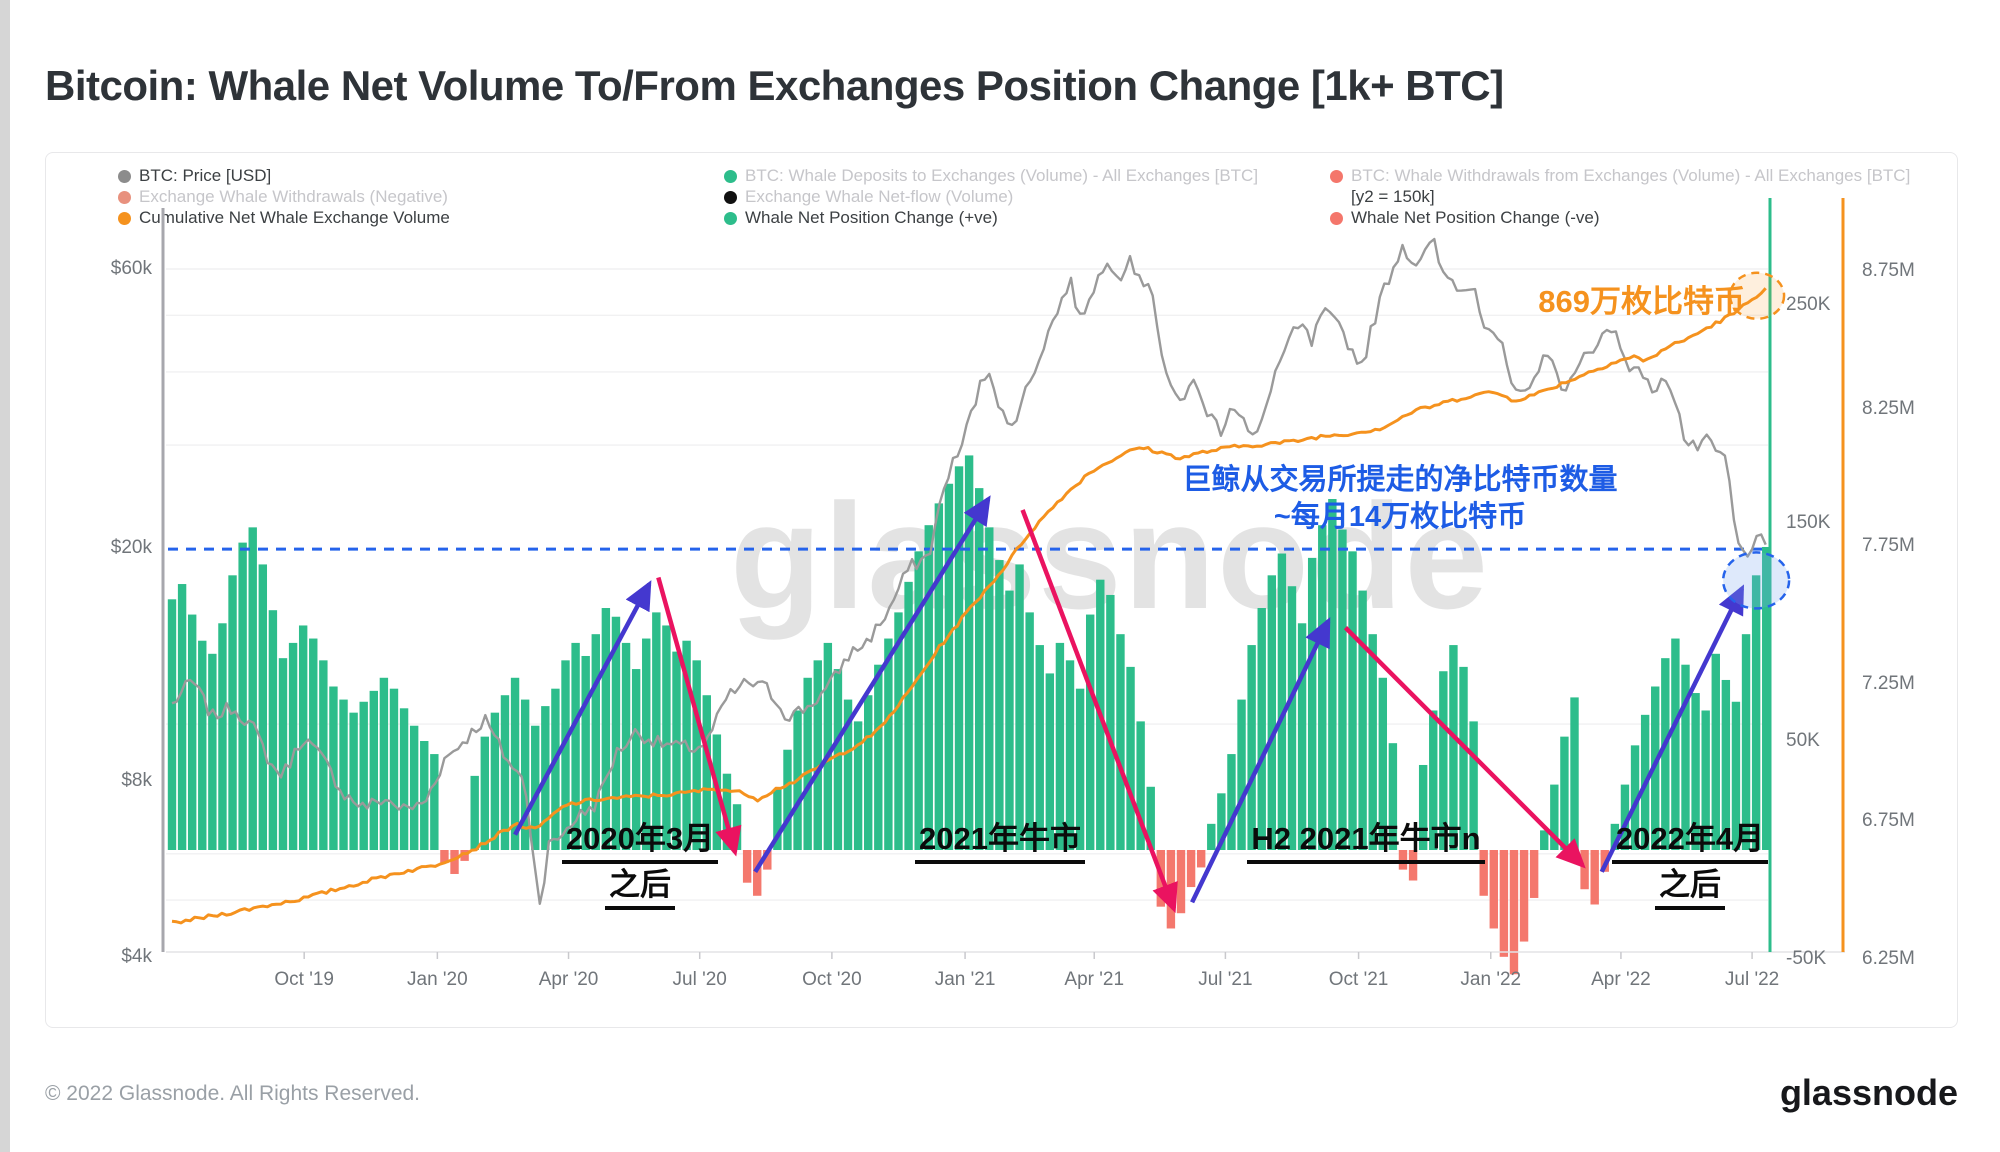  I want to click on x-axis-tick: Jul '22, so click(1752, 979).